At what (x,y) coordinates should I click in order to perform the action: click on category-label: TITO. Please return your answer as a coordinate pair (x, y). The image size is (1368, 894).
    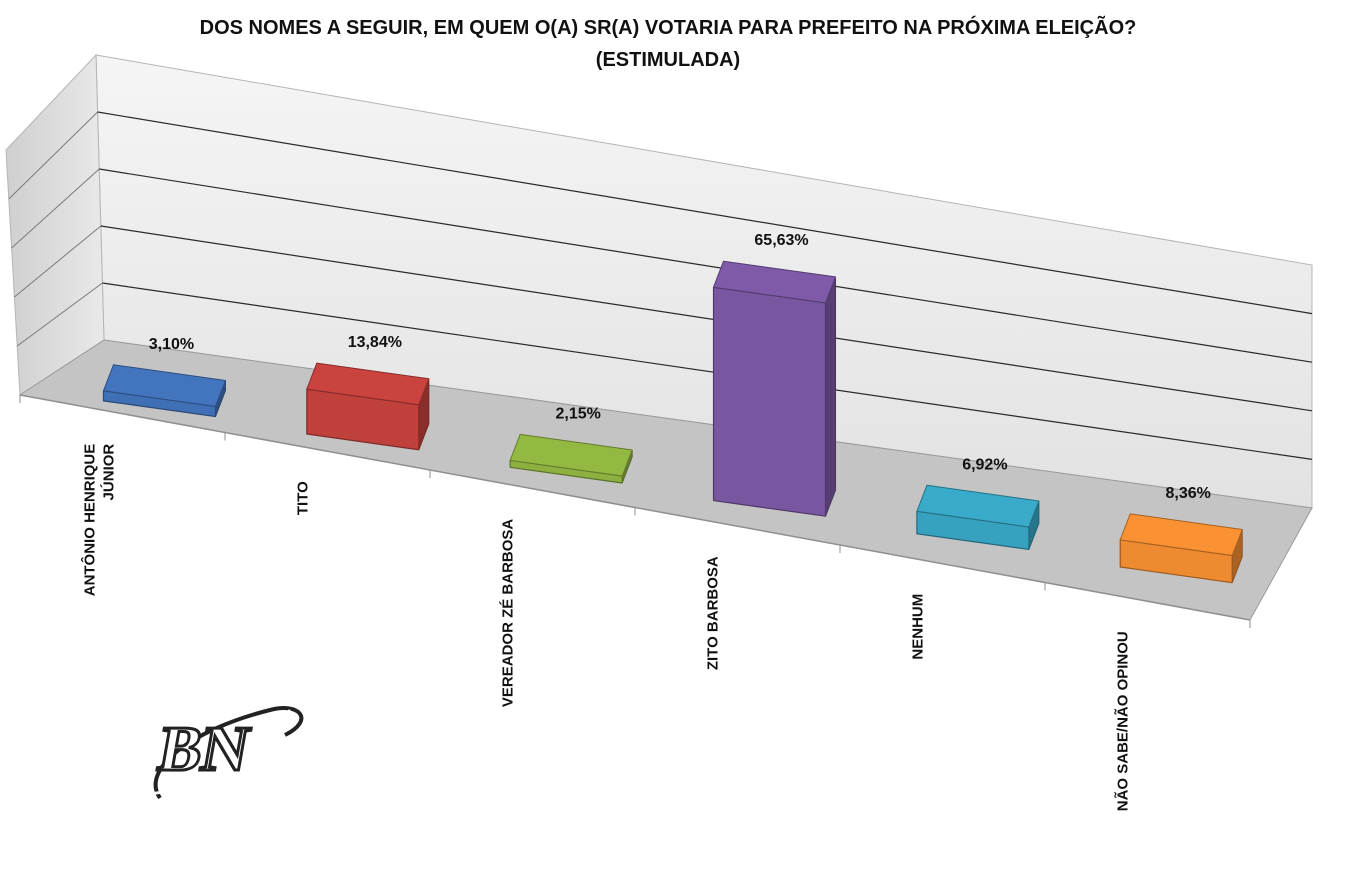
    Looking at the image, I should click on (303, 498).